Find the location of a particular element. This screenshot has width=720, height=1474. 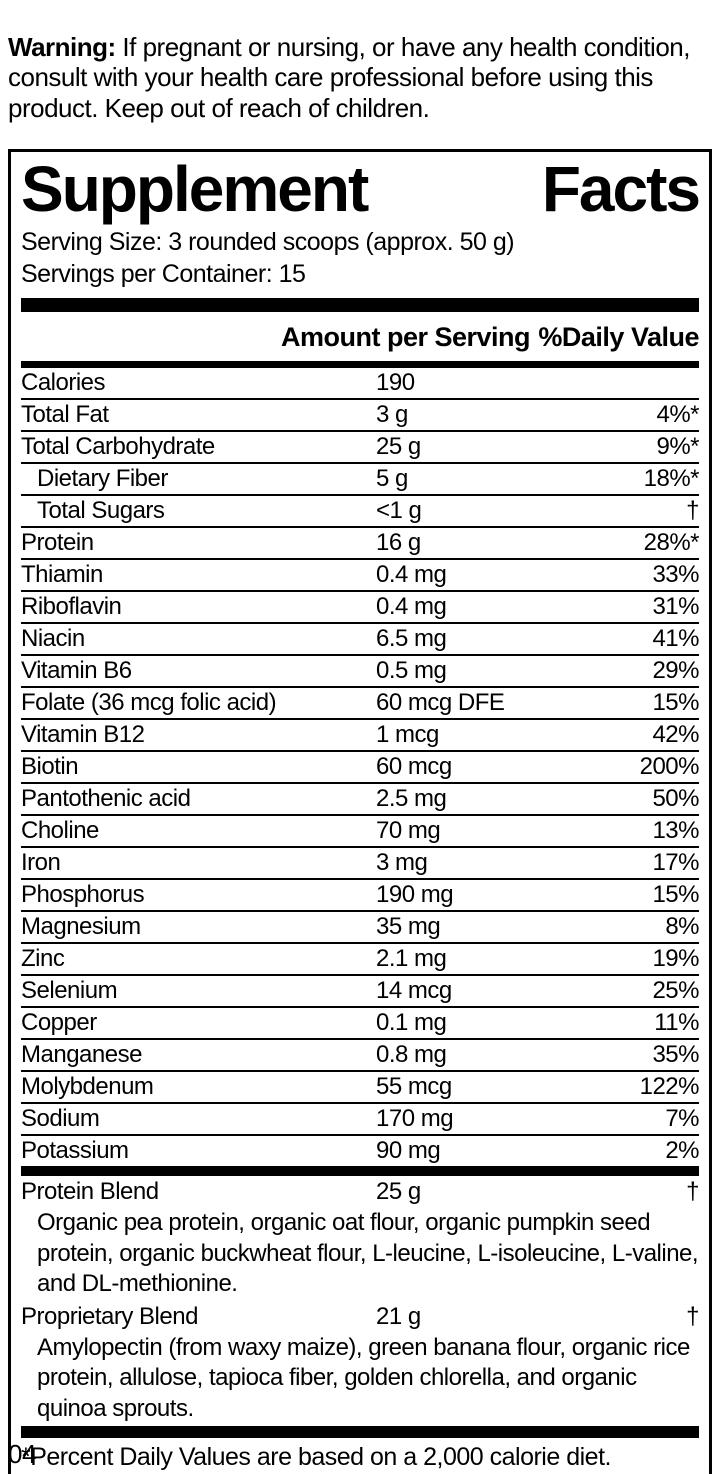

nutrient-name: Vitamin B6 is located at coordinates (76, 671).